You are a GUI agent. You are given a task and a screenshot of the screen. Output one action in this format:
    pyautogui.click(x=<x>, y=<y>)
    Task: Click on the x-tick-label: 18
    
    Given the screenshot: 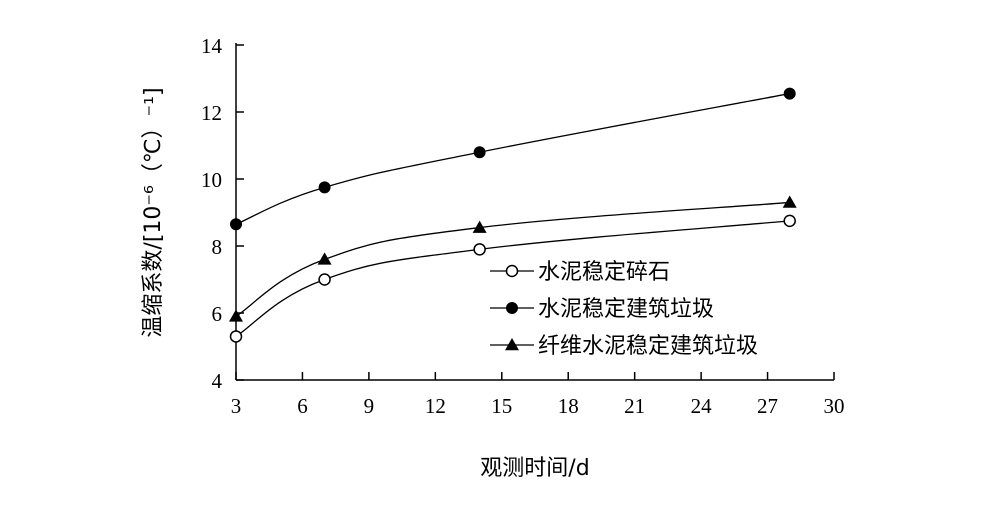 What is the action you would take?
    pyautogui.click(x=568, y=406)
    